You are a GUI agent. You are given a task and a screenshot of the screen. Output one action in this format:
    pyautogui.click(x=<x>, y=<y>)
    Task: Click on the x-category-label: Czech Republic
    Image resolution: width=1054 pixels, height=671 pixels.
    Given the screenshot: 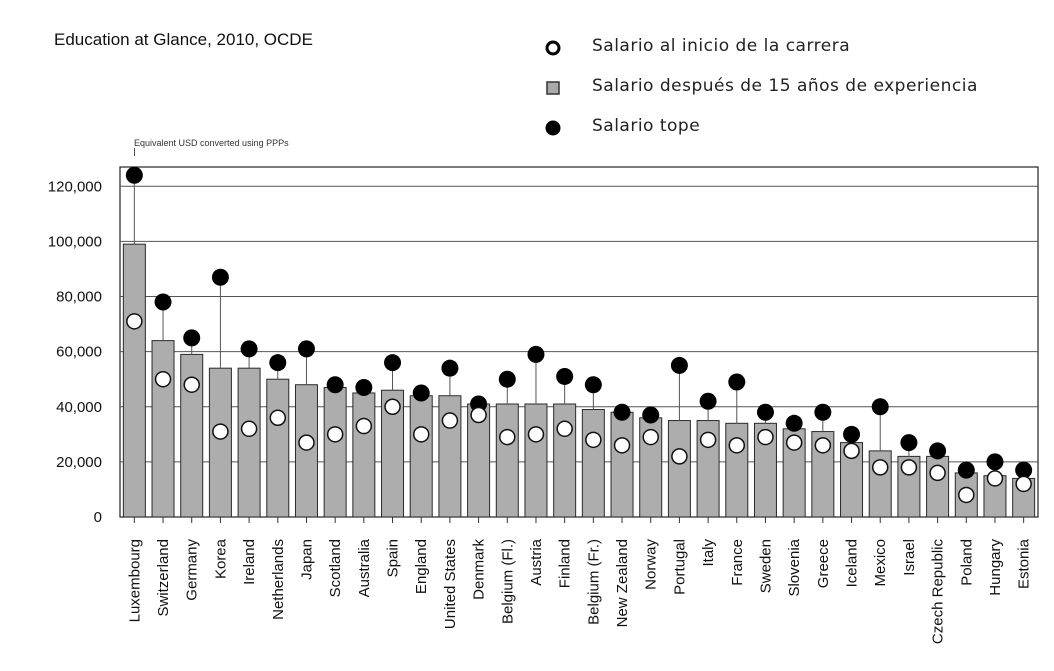 What is the action you would take?
    pyautogui.click(x=938, y=592)
    